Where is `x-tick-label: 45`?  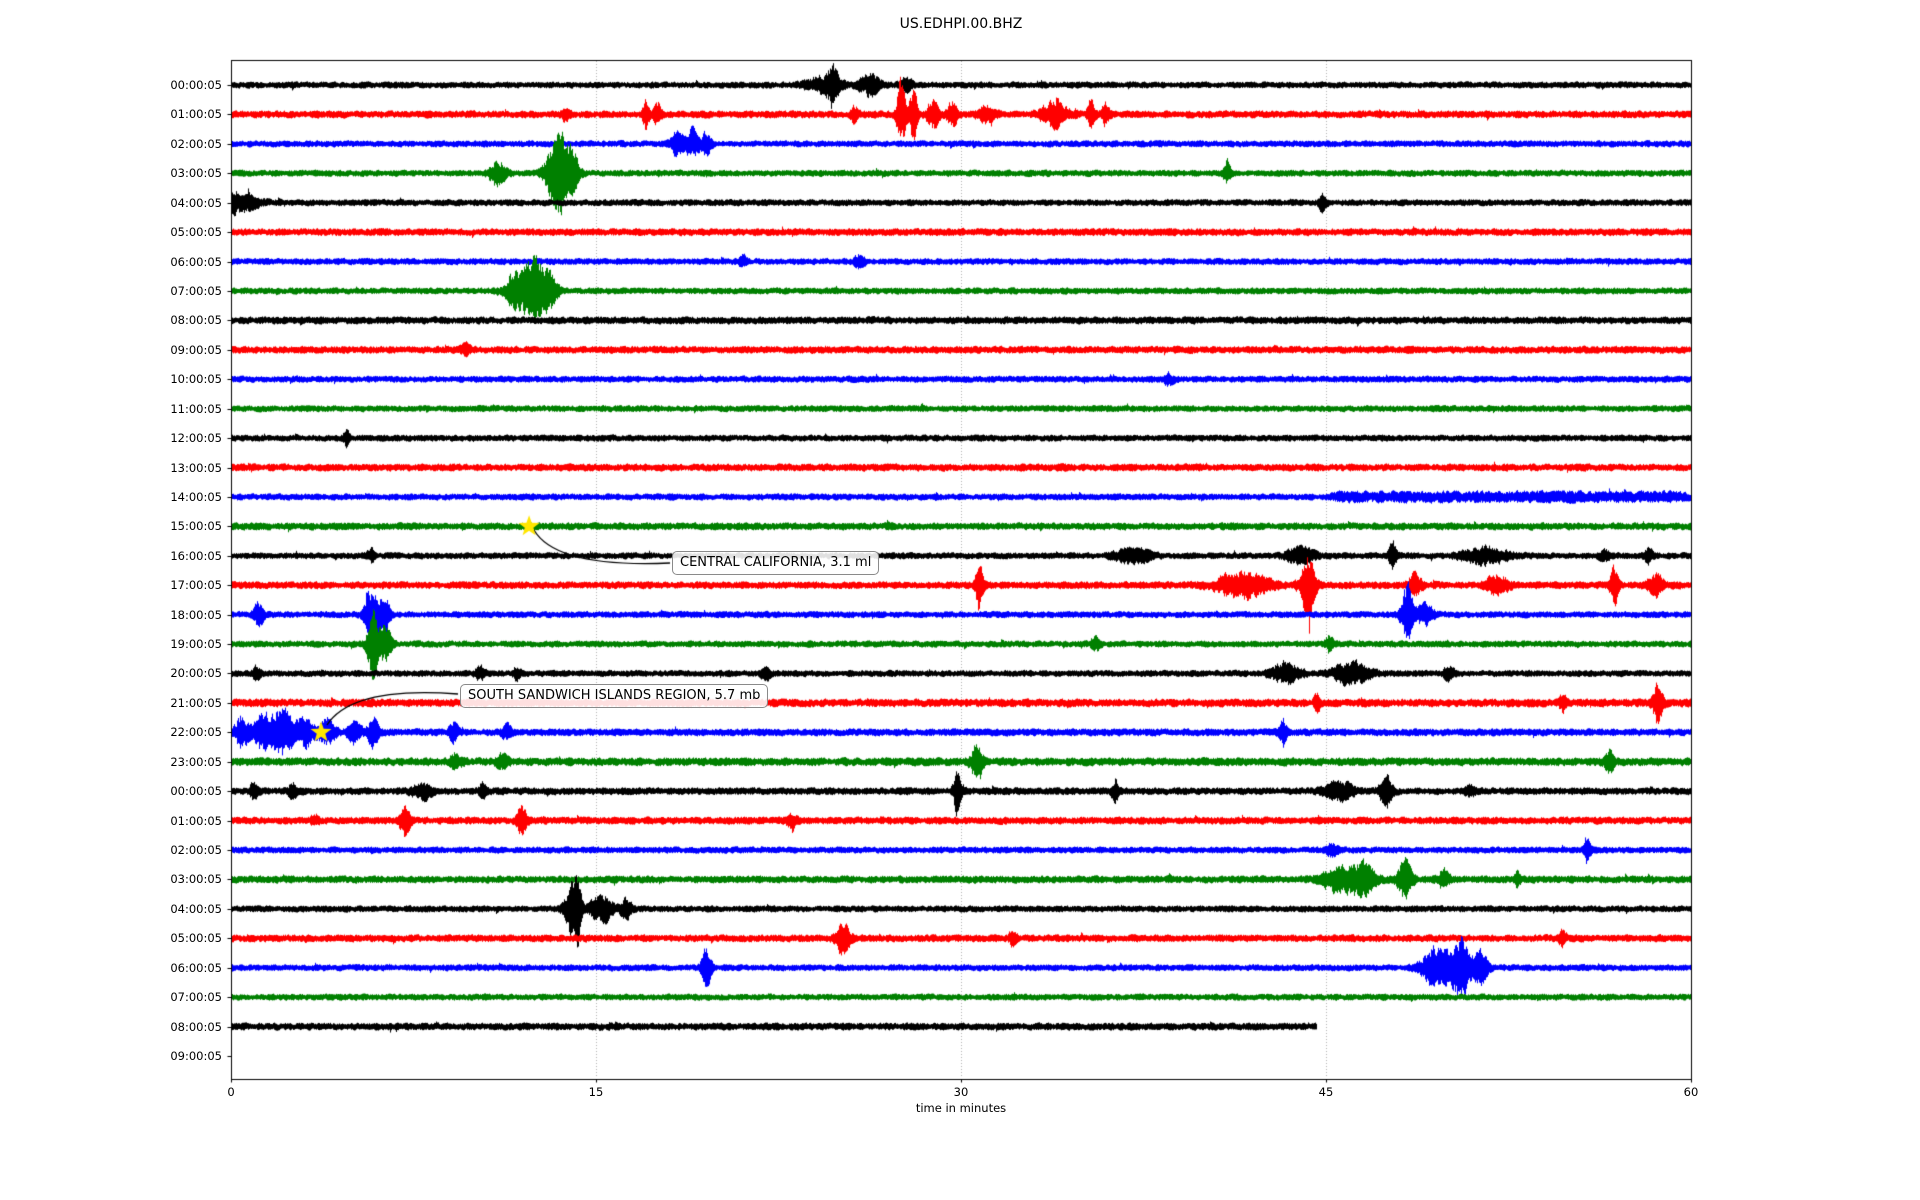
x-tick-label: 45 is located at coordinates (1326, 1092).